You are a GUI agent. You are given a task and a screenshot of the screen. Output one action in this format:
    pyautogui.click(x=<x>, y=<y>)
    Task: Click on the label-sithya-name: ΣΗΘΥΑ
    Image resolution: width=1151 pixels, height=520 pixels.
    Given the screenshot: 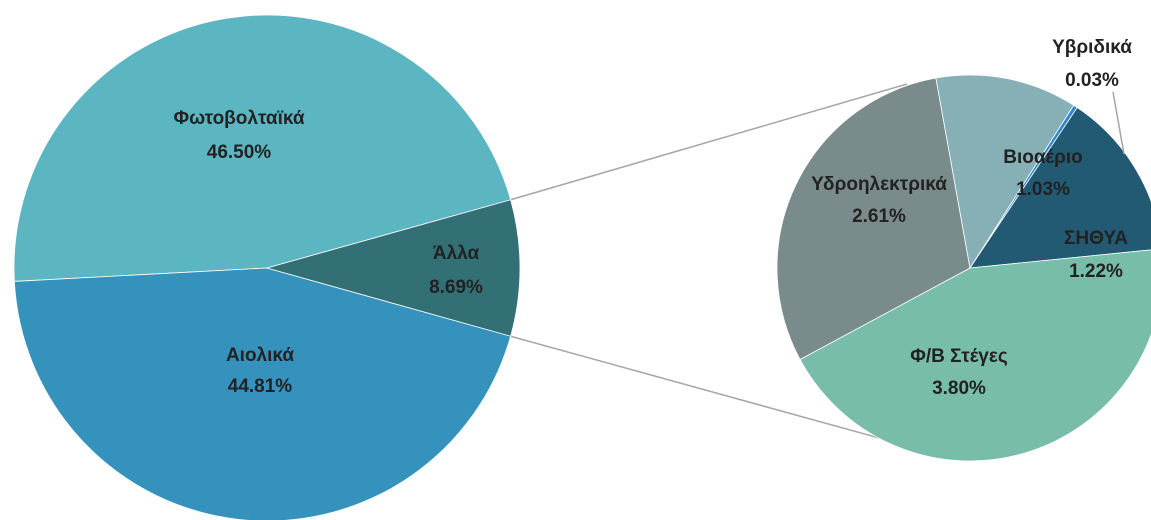 What is the action you would take?
    pyautogui.click(x=1096, y=238)
    